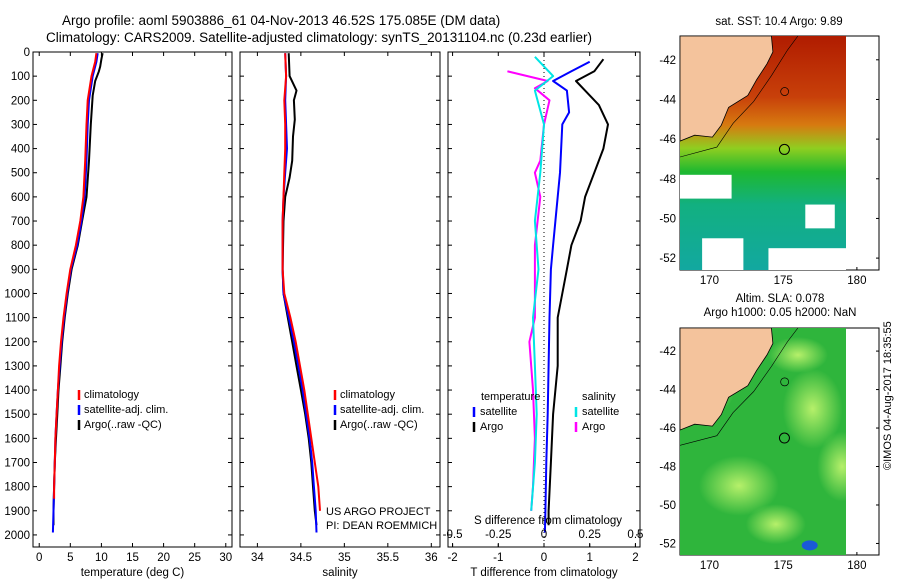 The width and height of the screenshot is (900, 580). I want to click on y-tick-label: 900, so click(20, 270).